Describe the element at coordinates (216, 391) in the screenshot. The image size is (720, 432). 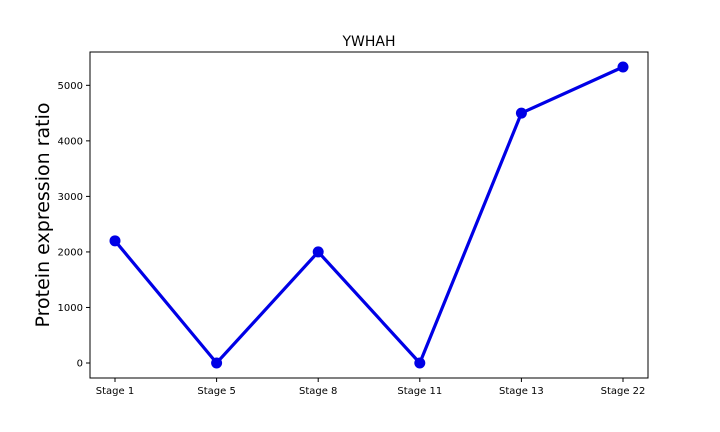
I see `x-tick-label: Stage 5` at that location.